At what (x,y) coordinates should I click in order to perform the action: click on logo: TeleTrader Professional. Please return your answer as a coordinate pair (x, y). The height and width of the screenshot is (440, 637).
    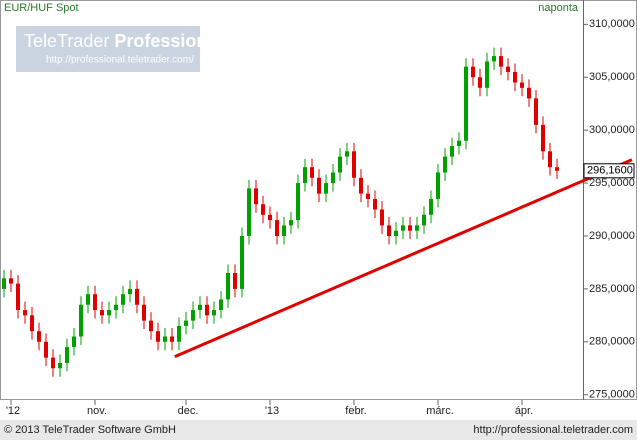
    Looking at the image, I should click on (123, 41).